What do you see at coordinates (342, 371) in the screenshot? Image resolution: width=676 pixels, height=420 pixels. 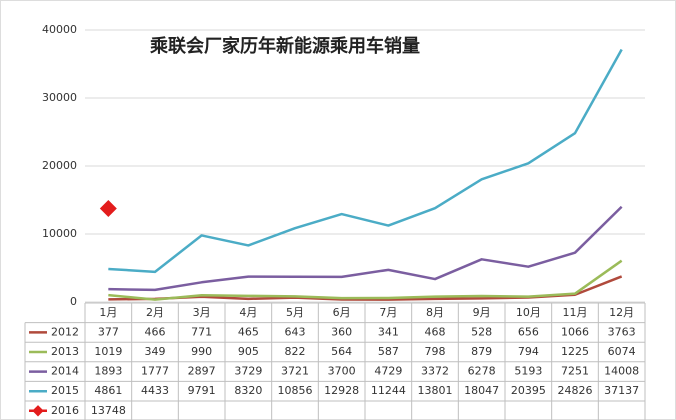 I see `table-value: 3700` at bounding box center [342, 371].